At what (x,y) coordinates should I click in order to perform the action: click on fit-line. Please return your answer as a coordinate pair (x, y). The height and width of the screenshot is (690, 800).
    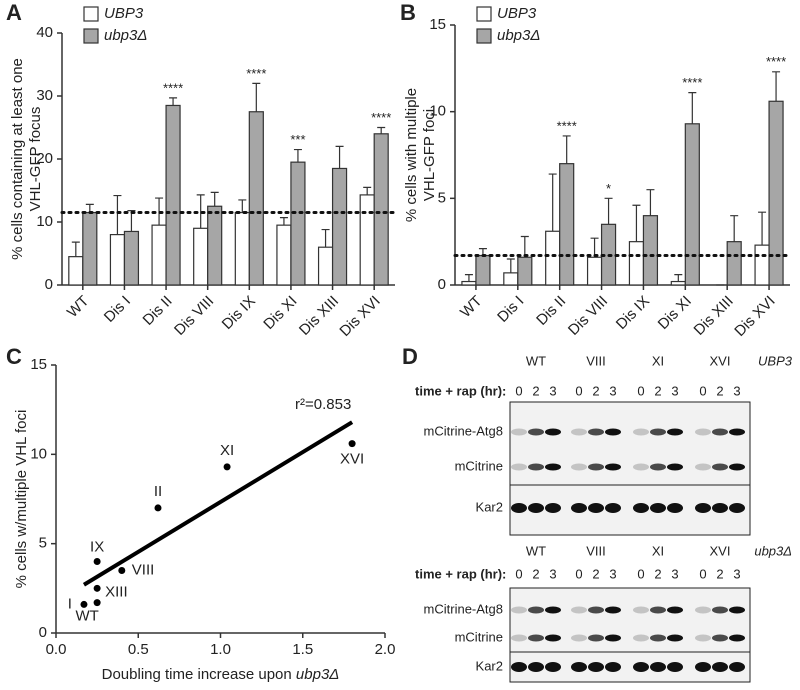
    Looking at the image, I should click on (218, 503).